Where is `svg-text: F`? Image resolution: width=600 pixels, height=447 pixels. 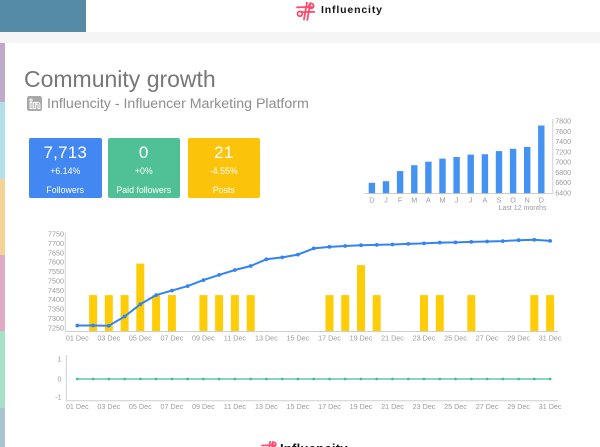
svg-text: F is located at coordinates (400, 200).